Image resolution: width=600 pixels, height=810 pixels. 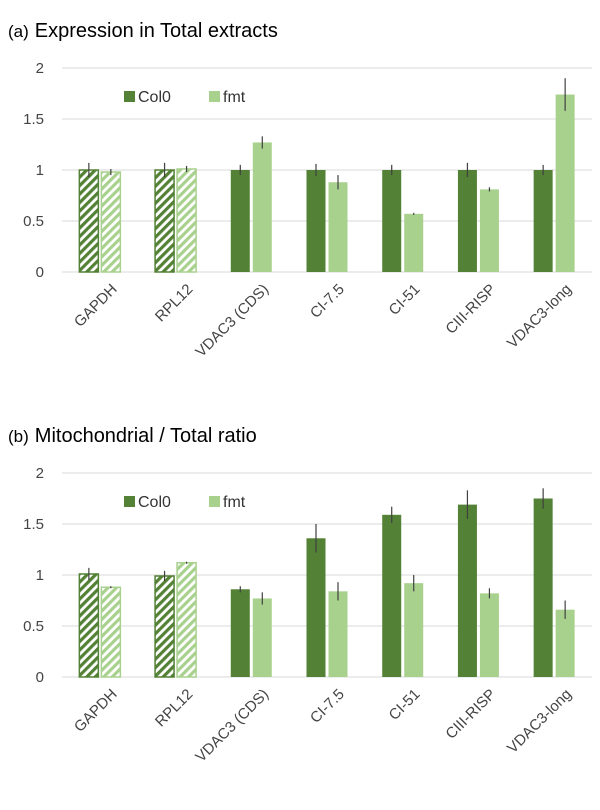 What do you see at coordinates (146, 436) in the screenshot?
I see `title-text: Mitochondrial / Total ratio` at bounding box center [146, 436].